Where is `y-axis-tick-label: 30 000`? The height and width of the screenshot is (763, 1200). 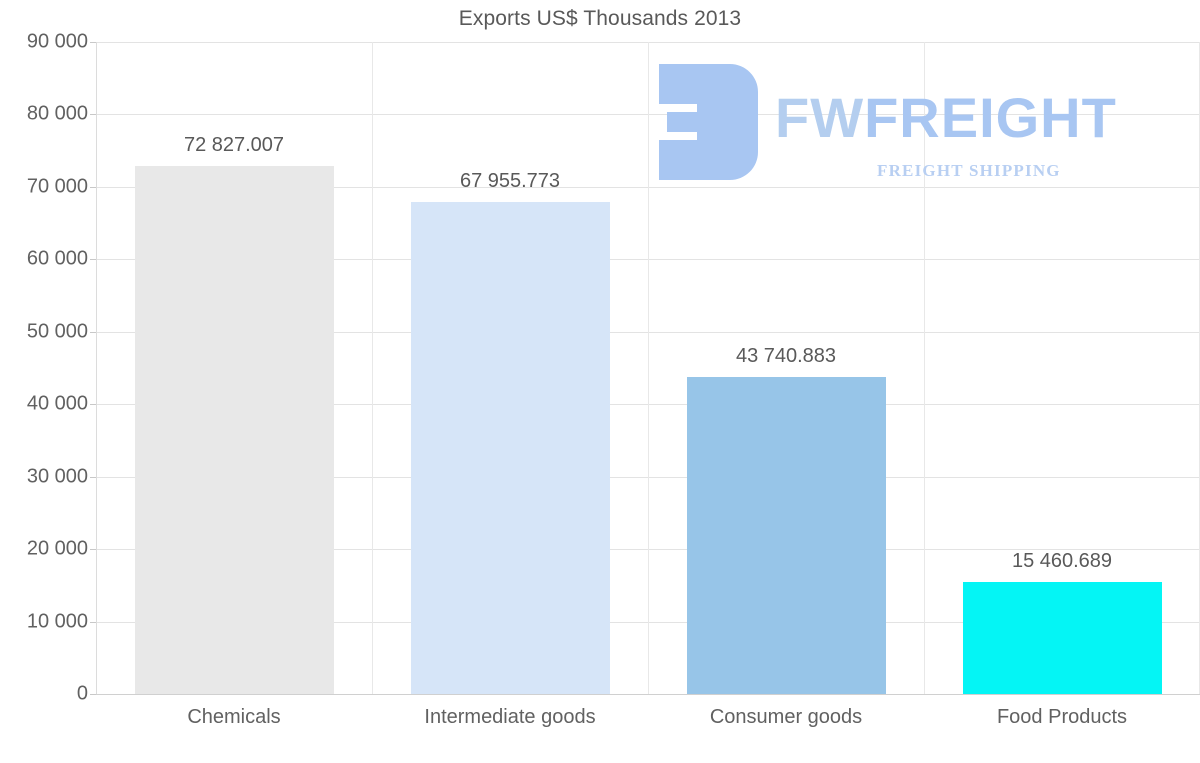
y-axis-tick-label: 30 000 is located at coordinates (57, 476).